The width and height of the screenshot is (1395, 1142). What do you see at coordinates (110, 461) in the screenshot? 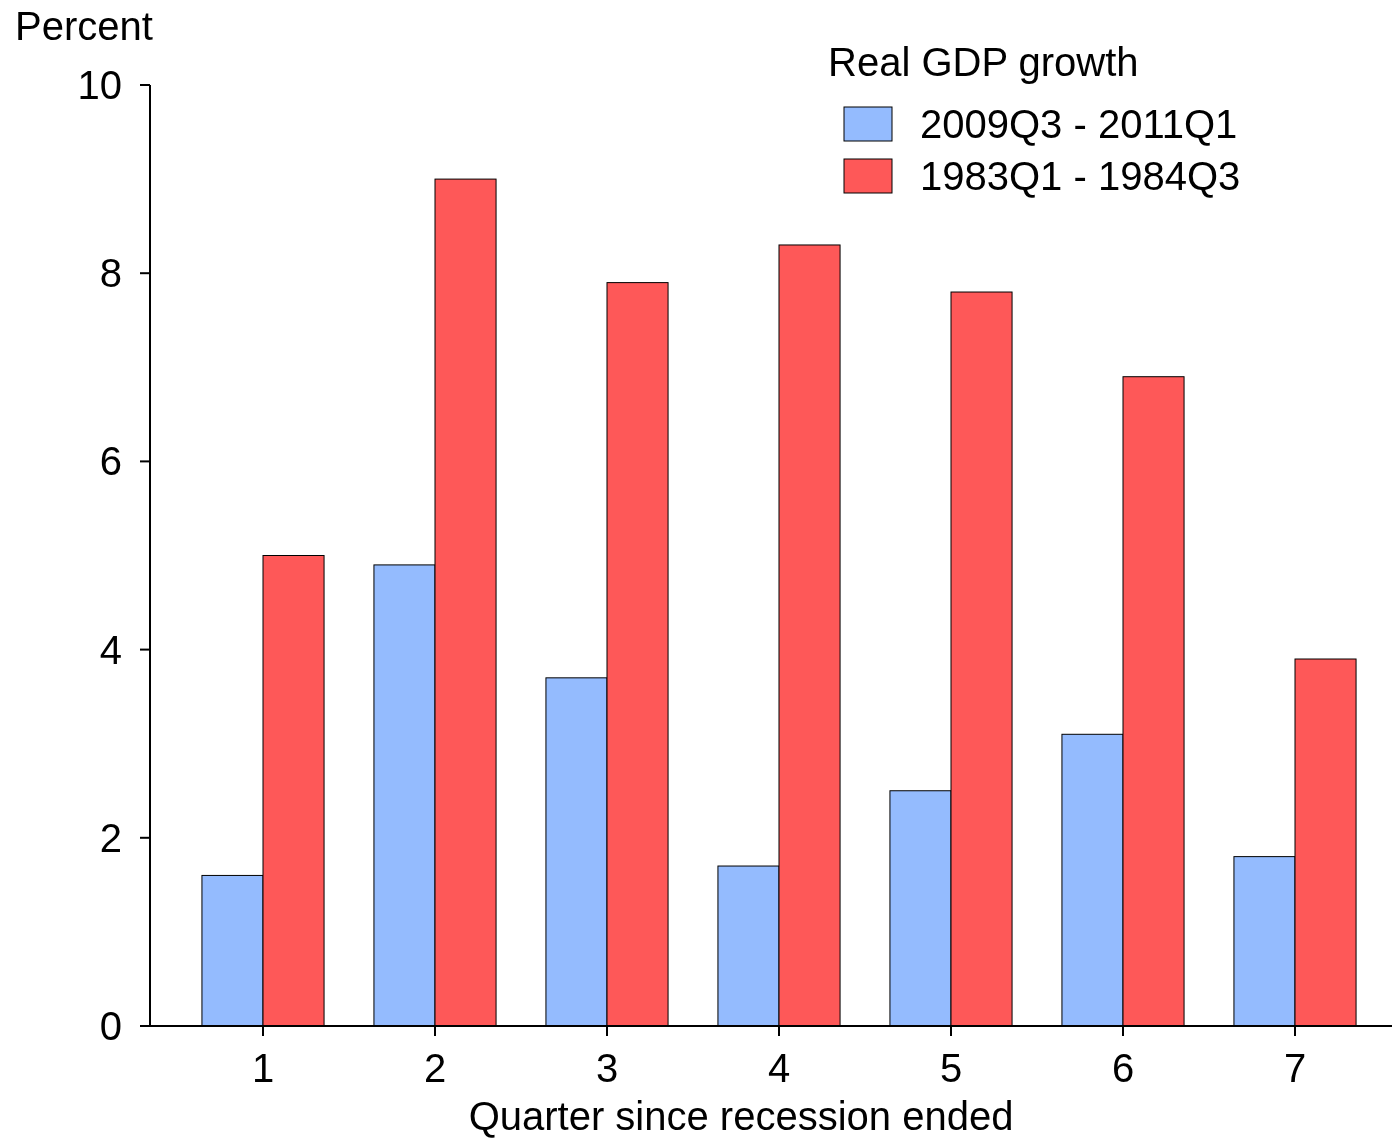
I see `y-tick-label: 6` at bounding box center [110, 461].